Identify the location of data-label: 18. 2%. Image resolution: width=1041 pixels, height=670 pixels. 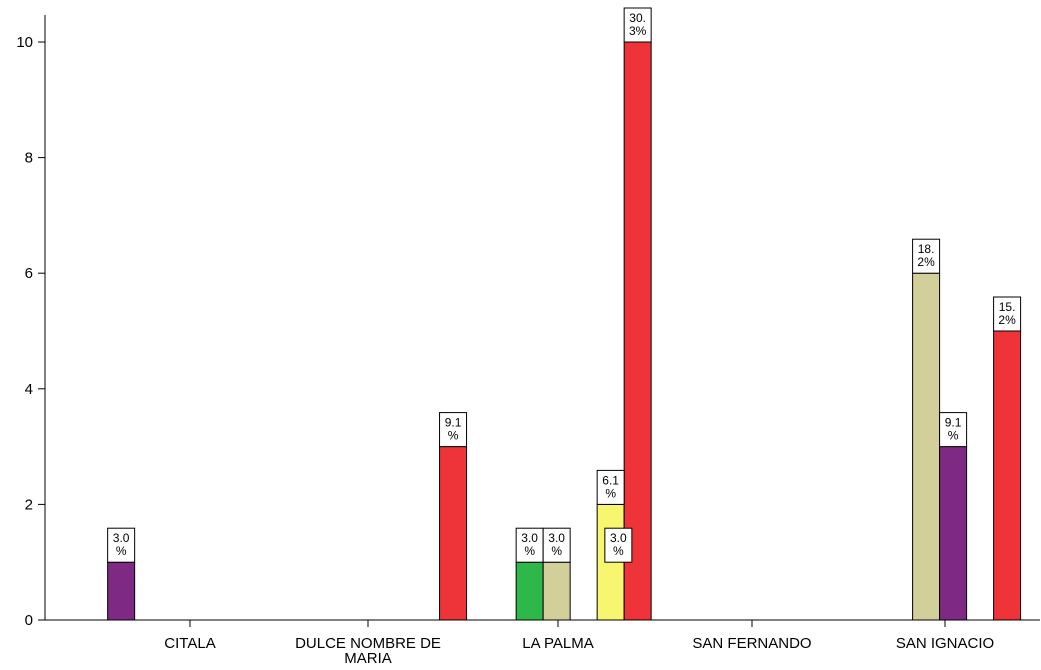
(926, 255).